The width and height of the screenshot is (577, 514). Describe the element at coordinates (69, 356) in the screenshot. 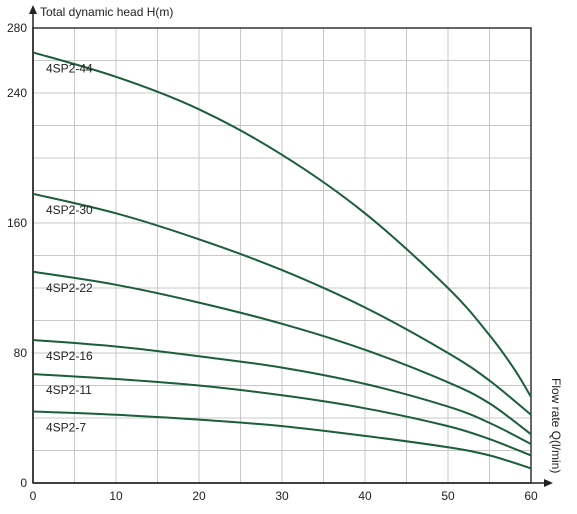

I see `series-label-4sp2-16: 4SP2-16` at that location.